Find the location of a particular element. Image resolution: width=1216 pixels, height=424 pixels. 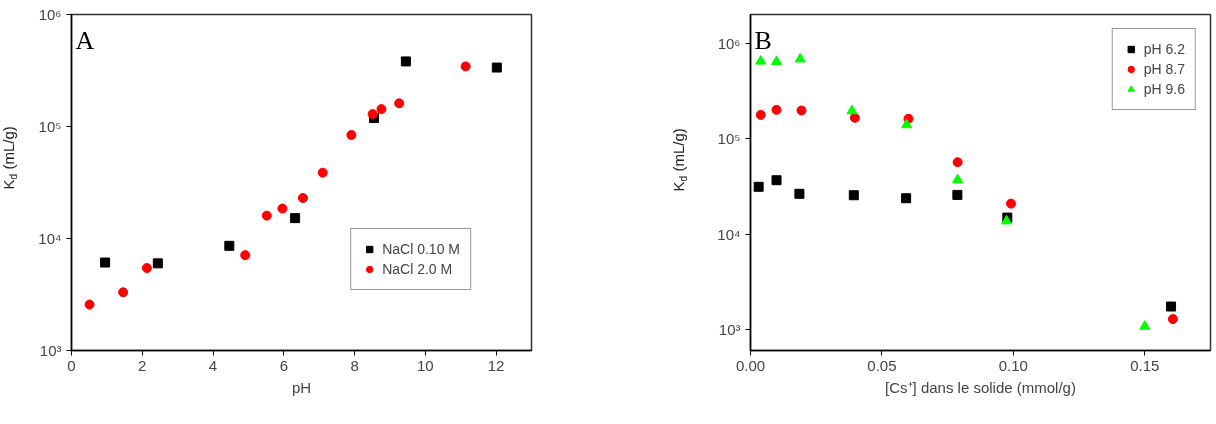

x-axis-title: [Cs⁺] dans le solide (mmol/g) is located at coordinates (980, 387).